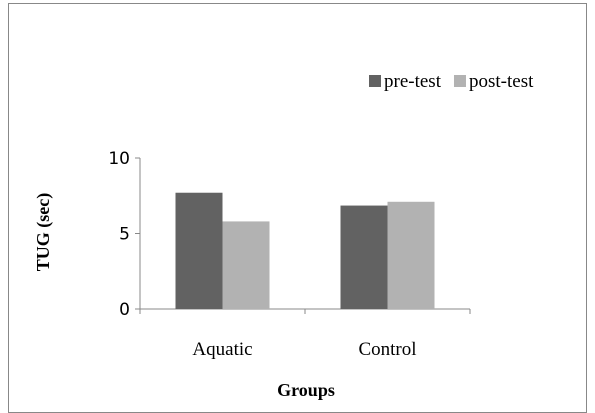  What do you see at coordinates (413, 81) in the screenshot?
I see `legend-label: pre-test` at bounding box center [413, 81].